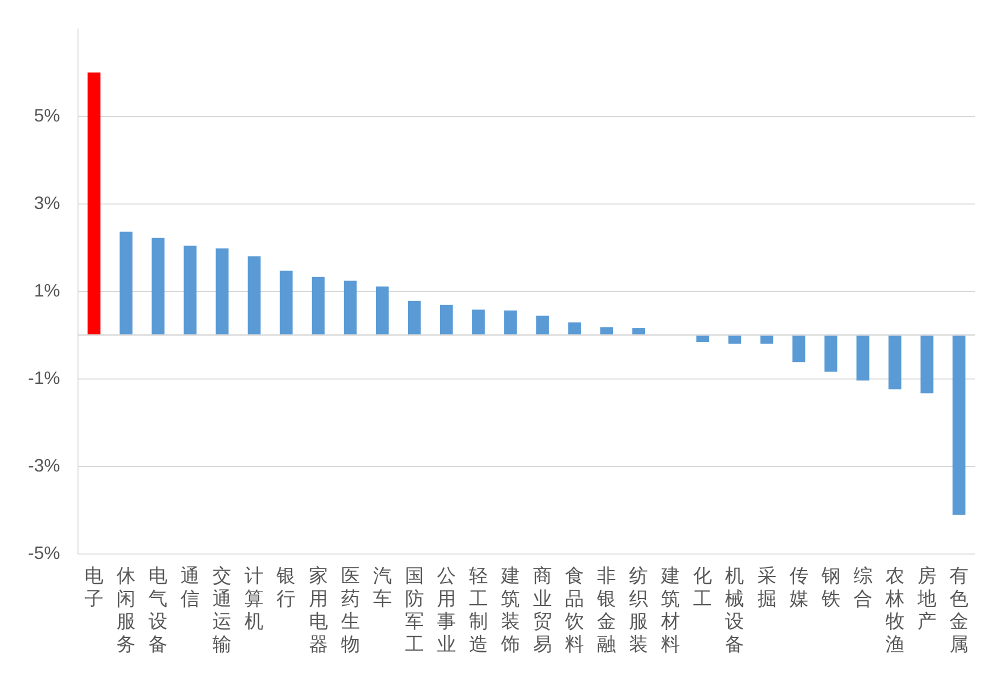  Describe the element at coordinates (478, 610) in the screenshot. I see `x-tick-label: 轻工制造` at that location.